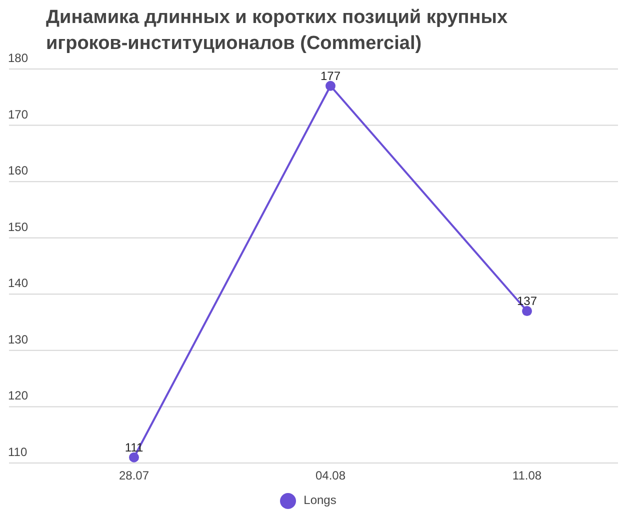  I want to click on x-tick-label: 11.08, so click(527, 475).